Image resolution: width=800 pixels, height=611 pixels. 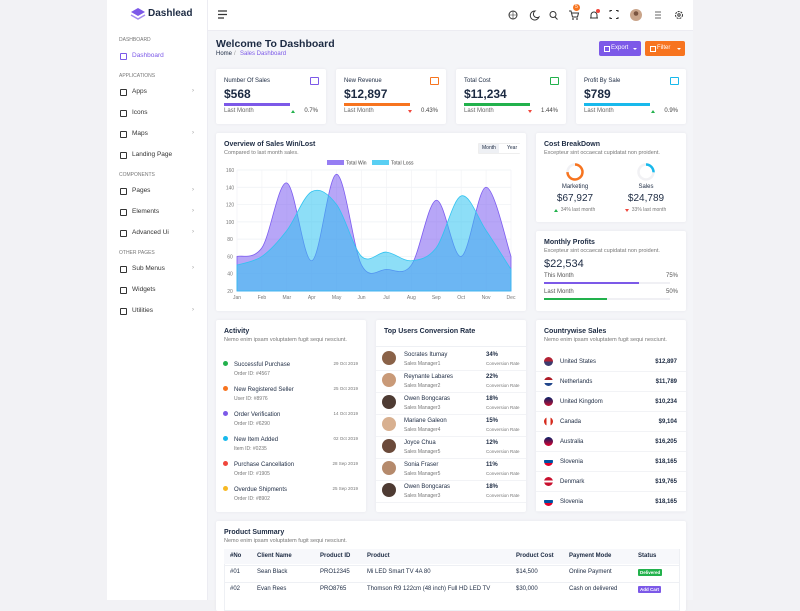 What do you see at coordinates (148, 55) in the screenshot?
I see `sidebar-item: Dashboard` at bounding box center [148, 55].